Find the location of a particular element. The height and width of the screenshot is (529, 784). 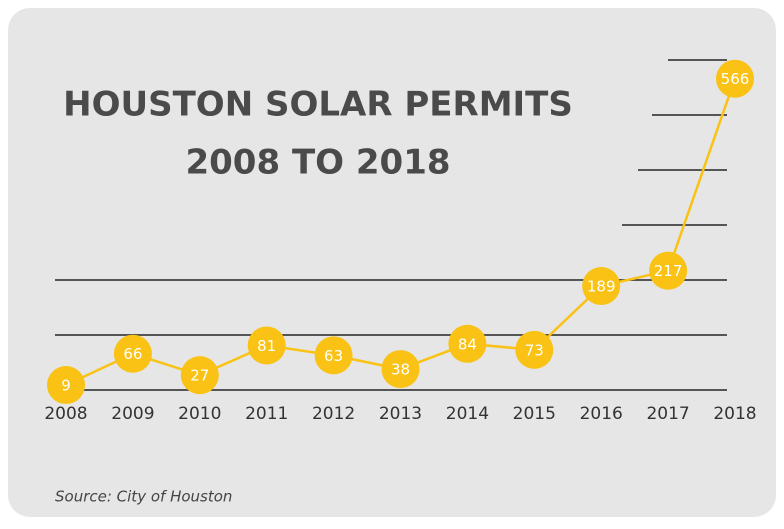

x-tick-label: 2012 is located at coordinates (333, 414).